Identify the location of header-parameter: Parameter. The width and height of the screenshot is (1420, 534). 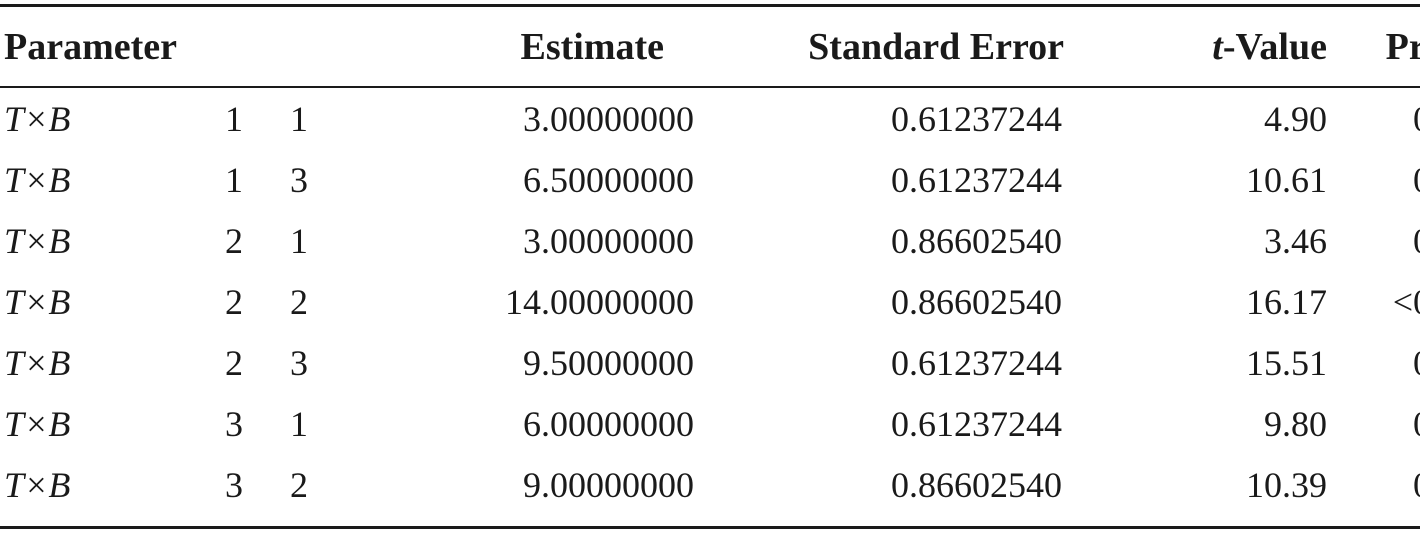
(90, 46).